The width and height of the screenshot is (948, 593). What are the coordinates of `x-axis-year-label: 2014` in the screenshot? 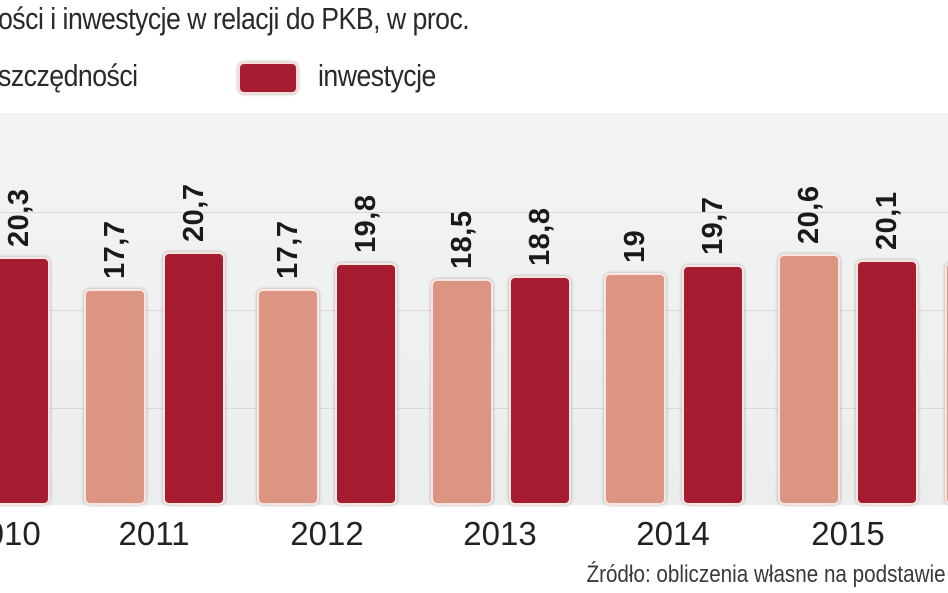 It's located at (673, 533).